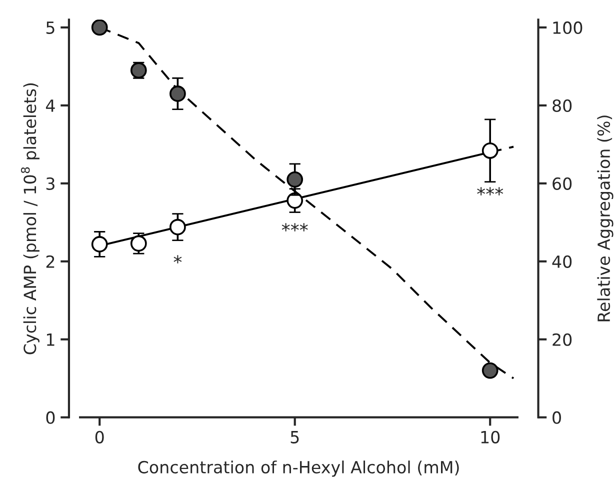  I want to click on y2-tick-label: 20, so click(562, 339).